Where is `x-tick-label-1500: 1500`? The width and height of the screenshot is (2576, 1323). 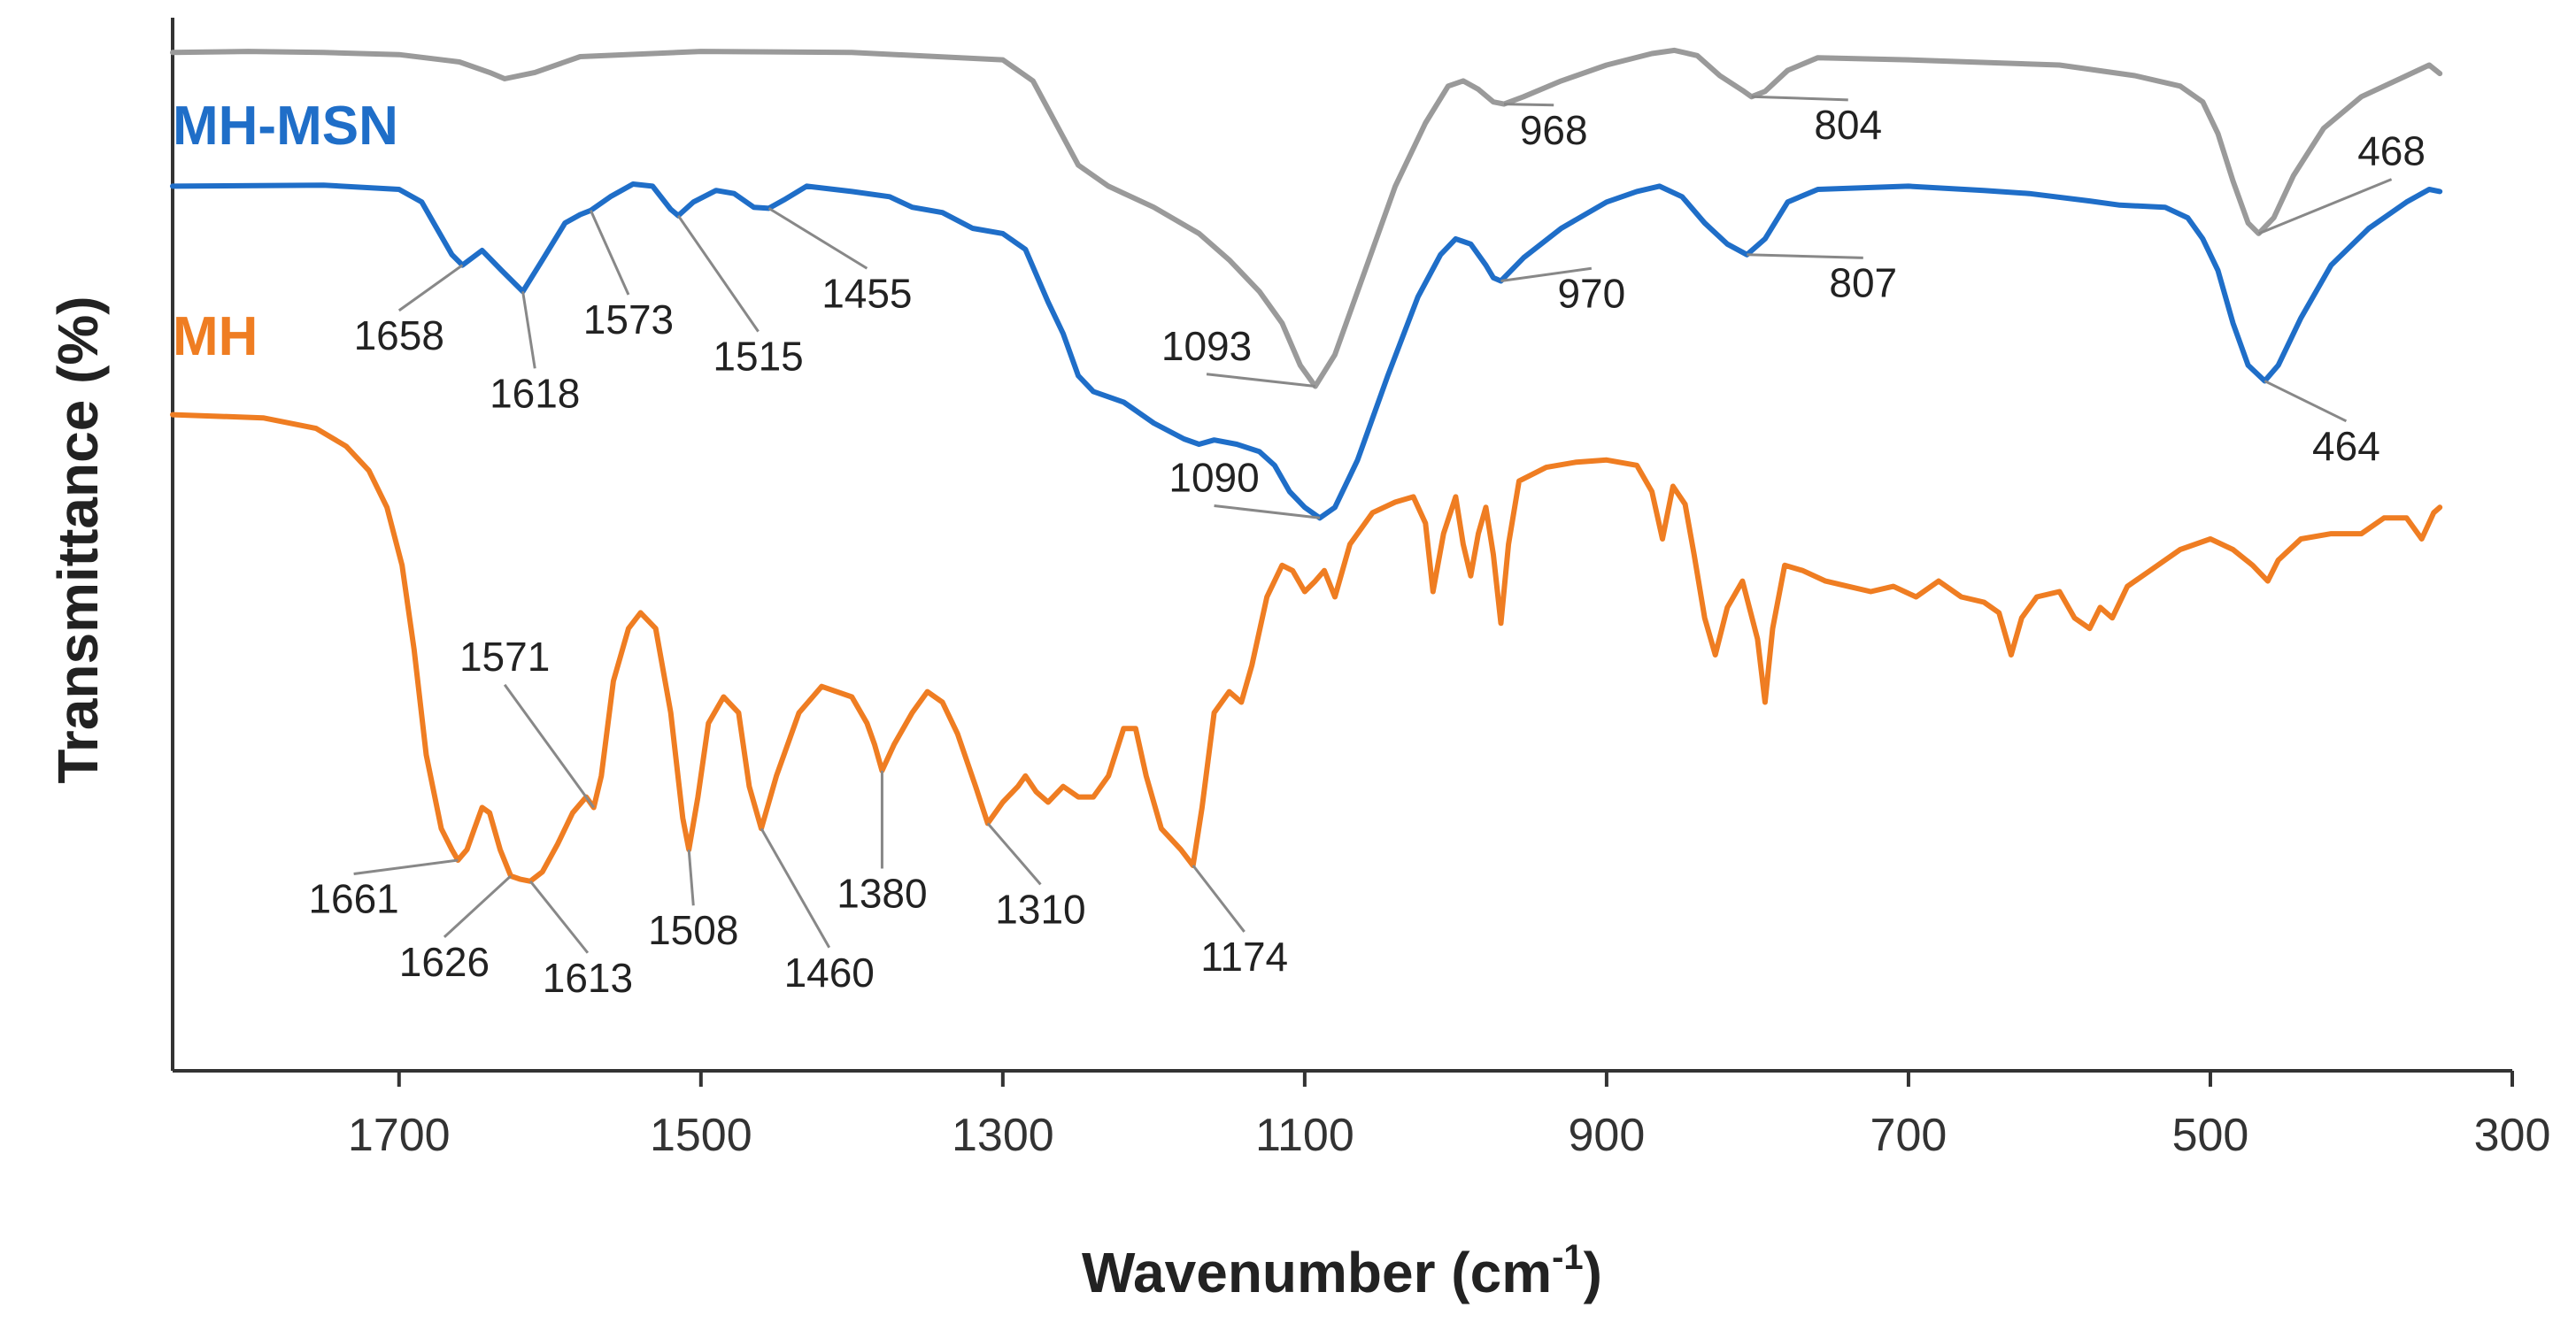
x-tick-label-1500: 1500 is located at coordinates (701, 1135).